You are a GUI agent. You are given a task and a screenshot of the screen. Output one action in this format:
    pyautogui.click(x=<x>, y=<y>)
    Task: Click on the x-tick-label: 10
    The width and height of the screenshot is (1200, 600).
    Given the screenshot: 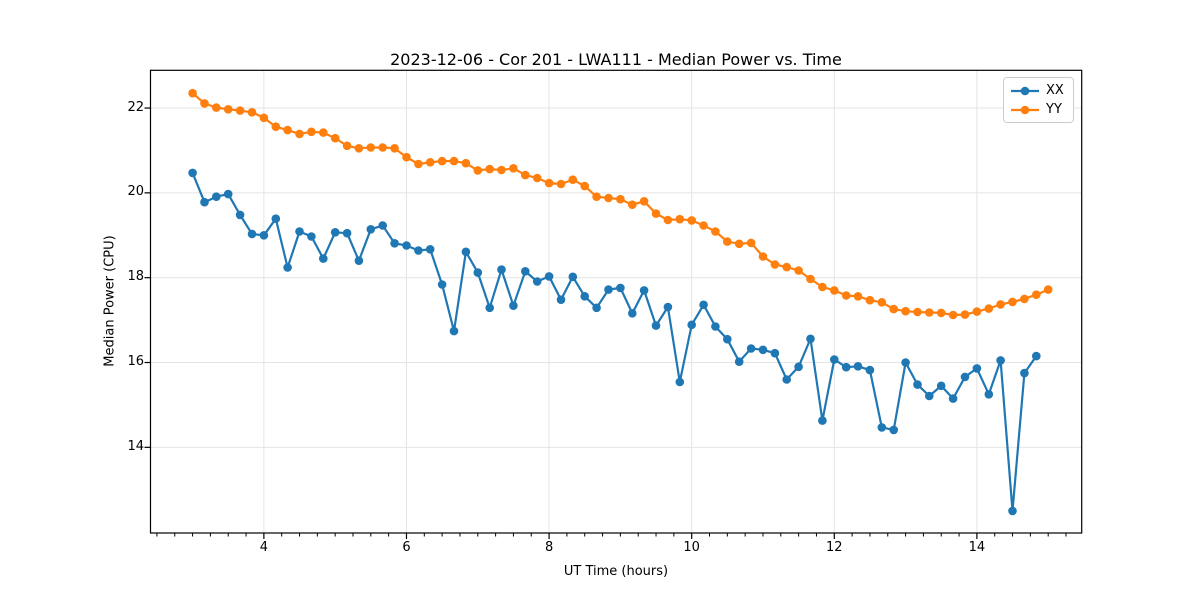 What is the action you would take?
    pyautogui.click(x=691, y=547)
    